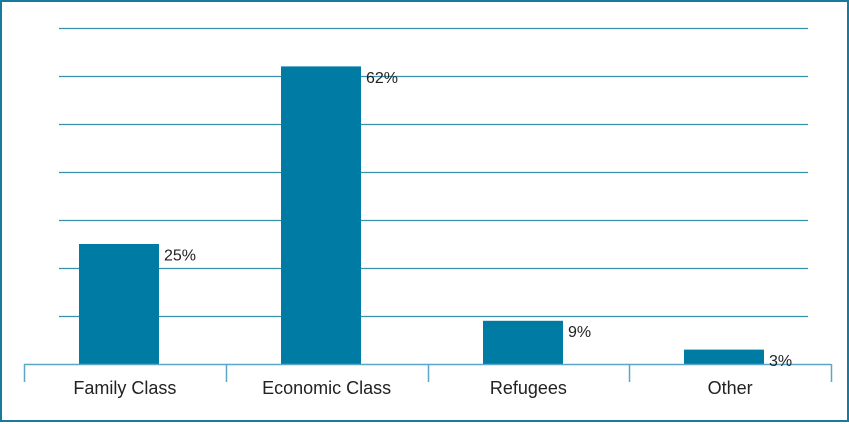  I want to click on data-label: 62%, so click(382, 78).